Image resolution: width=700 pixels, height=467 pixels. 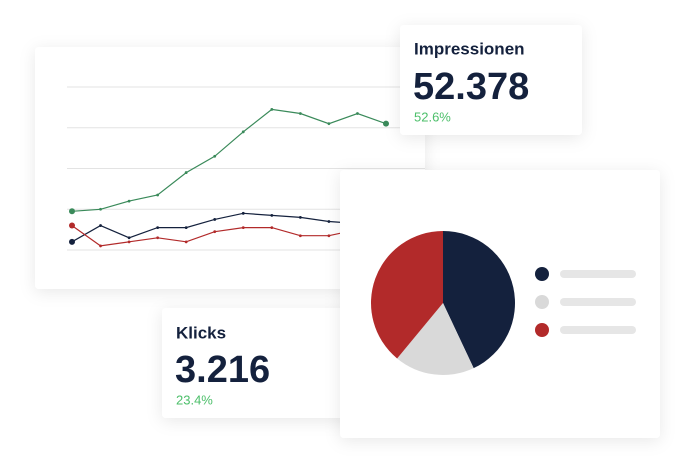 I want to click on pie-chart, so click(x=459, y=303).